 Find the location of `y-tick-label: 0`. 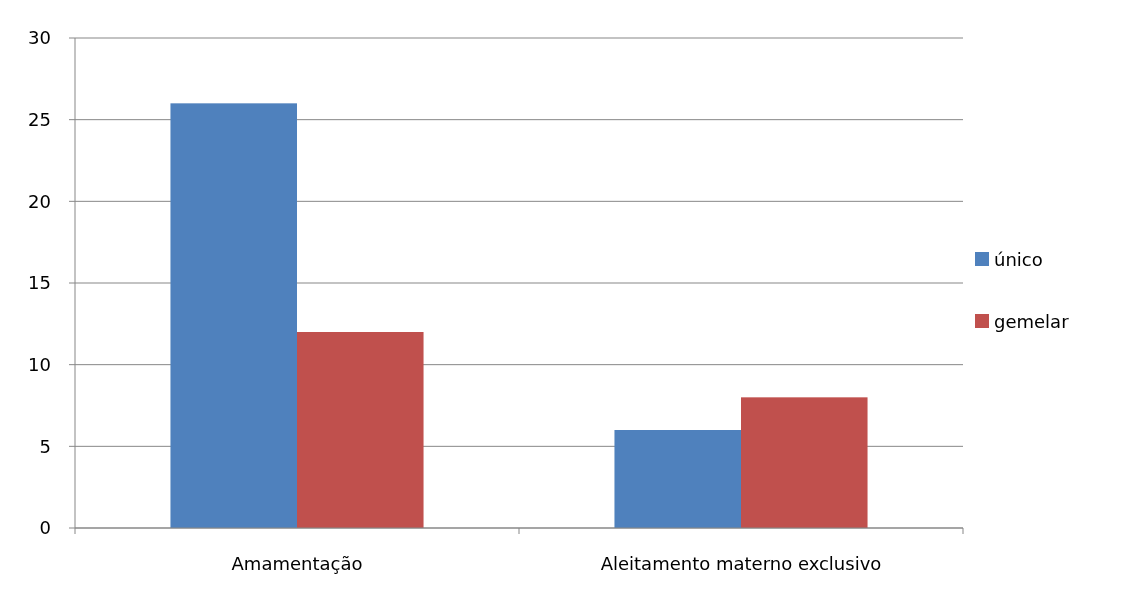

y-tick-label: 0 is located at coordinates (45, 528).